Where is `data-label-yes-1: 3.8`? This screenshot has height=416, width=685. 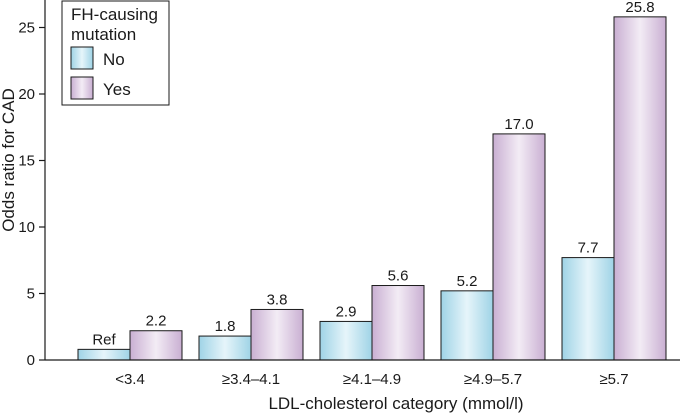 data-label-yes-1: 3.8 is located at coordinates (277, 299).